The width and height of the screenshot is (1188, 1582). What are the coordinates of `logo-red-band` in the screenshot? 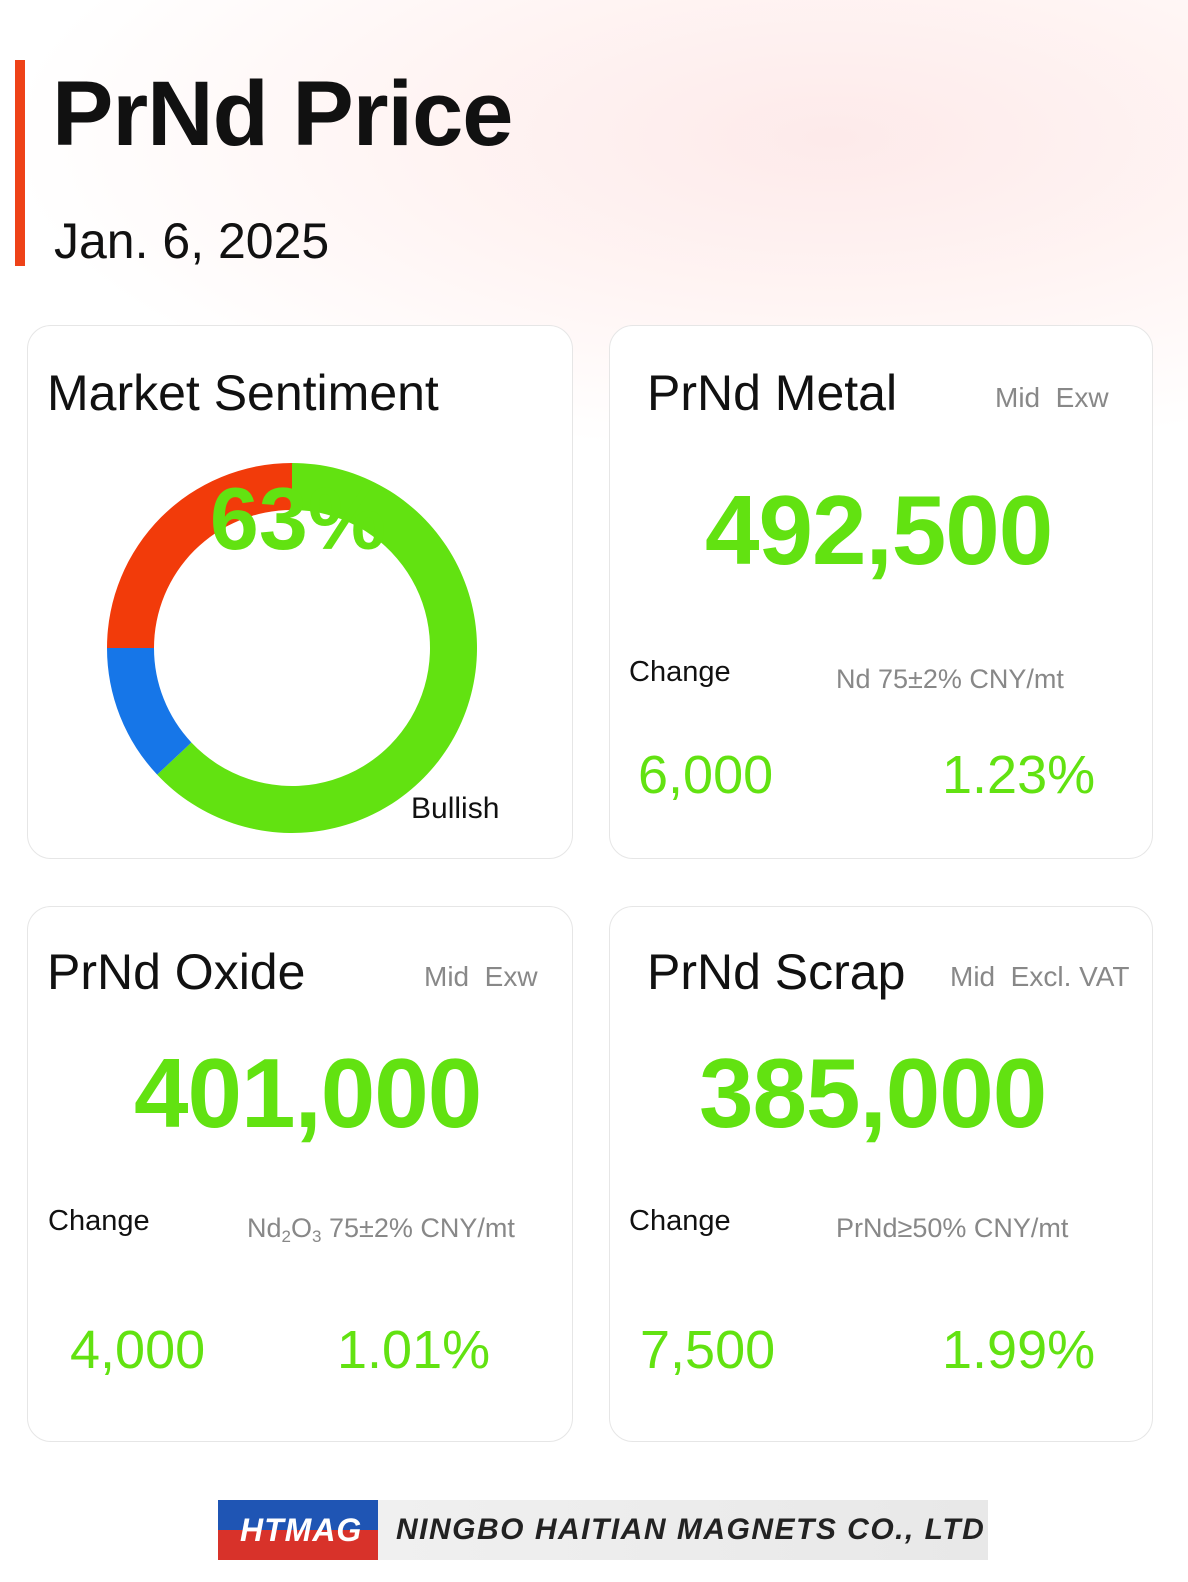 It's located at (298, 1545).